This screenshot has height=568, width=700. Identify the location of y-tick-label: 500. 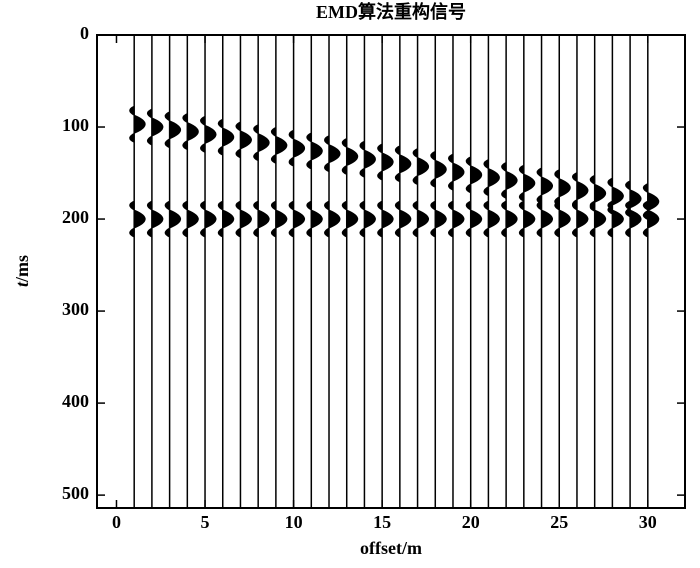
(75, 493).